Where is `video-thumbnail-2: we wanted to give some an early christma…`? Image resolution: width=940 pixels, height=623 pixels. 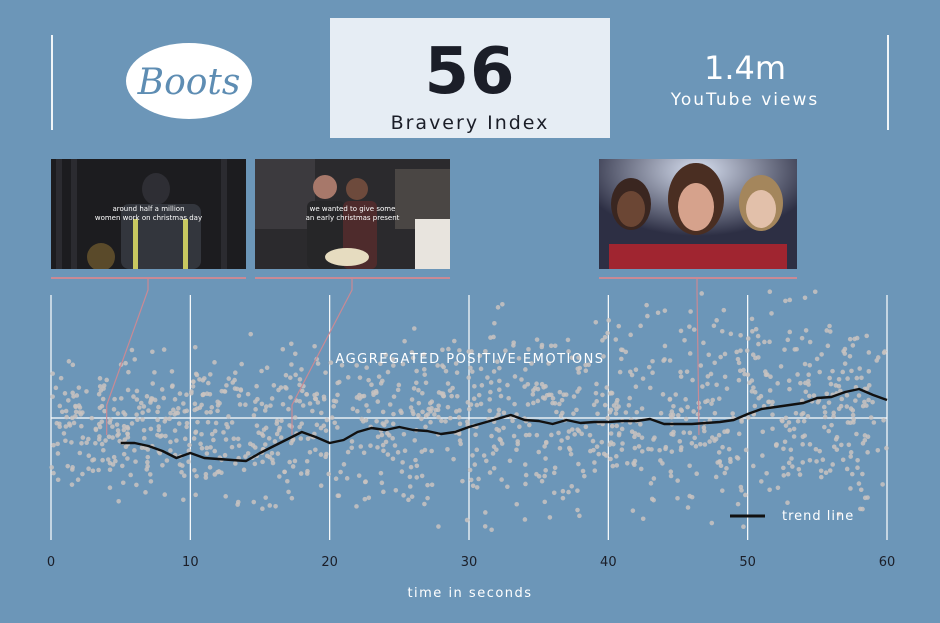 video-thumbnail-2: we wanted to give some an early christma… is located at coordinates (352, 214).